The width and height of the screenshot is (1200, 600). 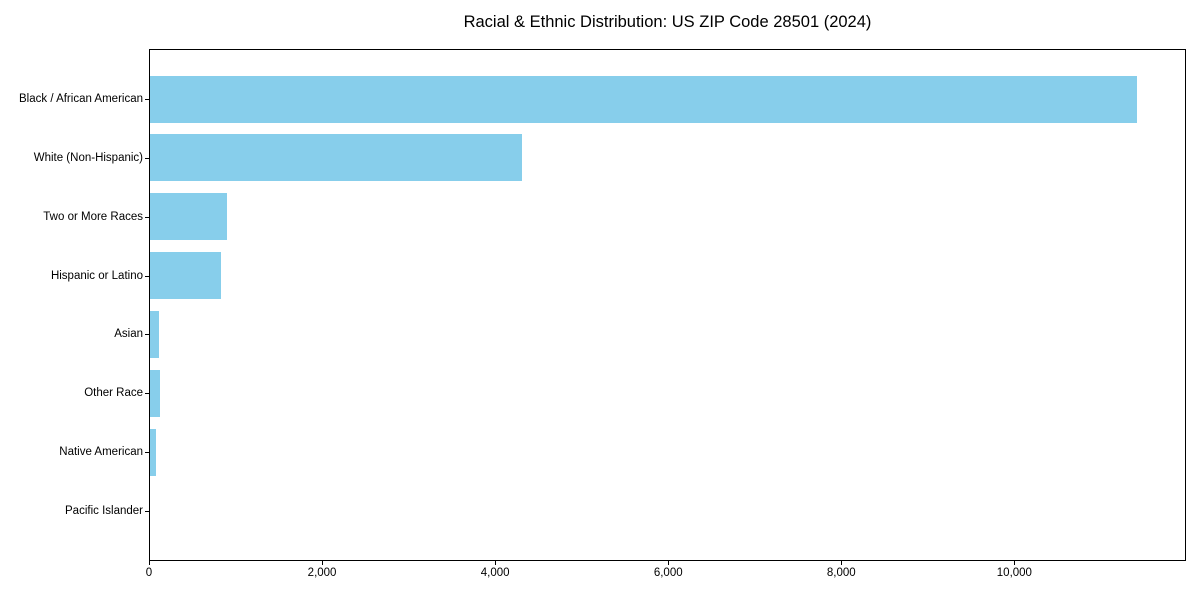 I want to click on y-tick-label: Hispanic or Latino, so click(x=96, y=275).